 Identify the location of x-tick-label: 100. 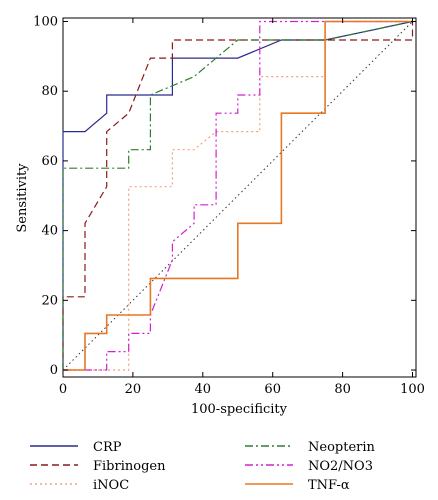
(412, 389).